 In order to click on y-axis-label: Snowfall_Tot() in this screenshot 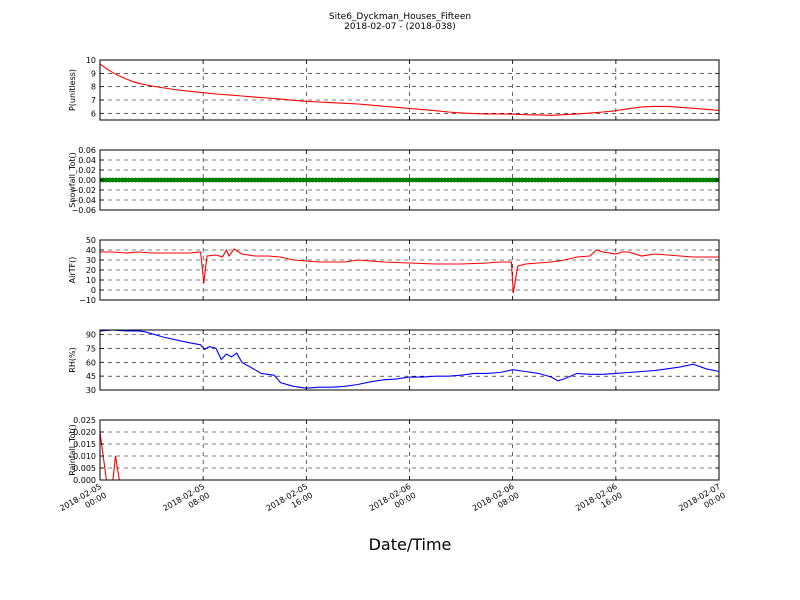, I will do `click(72, 180)`.